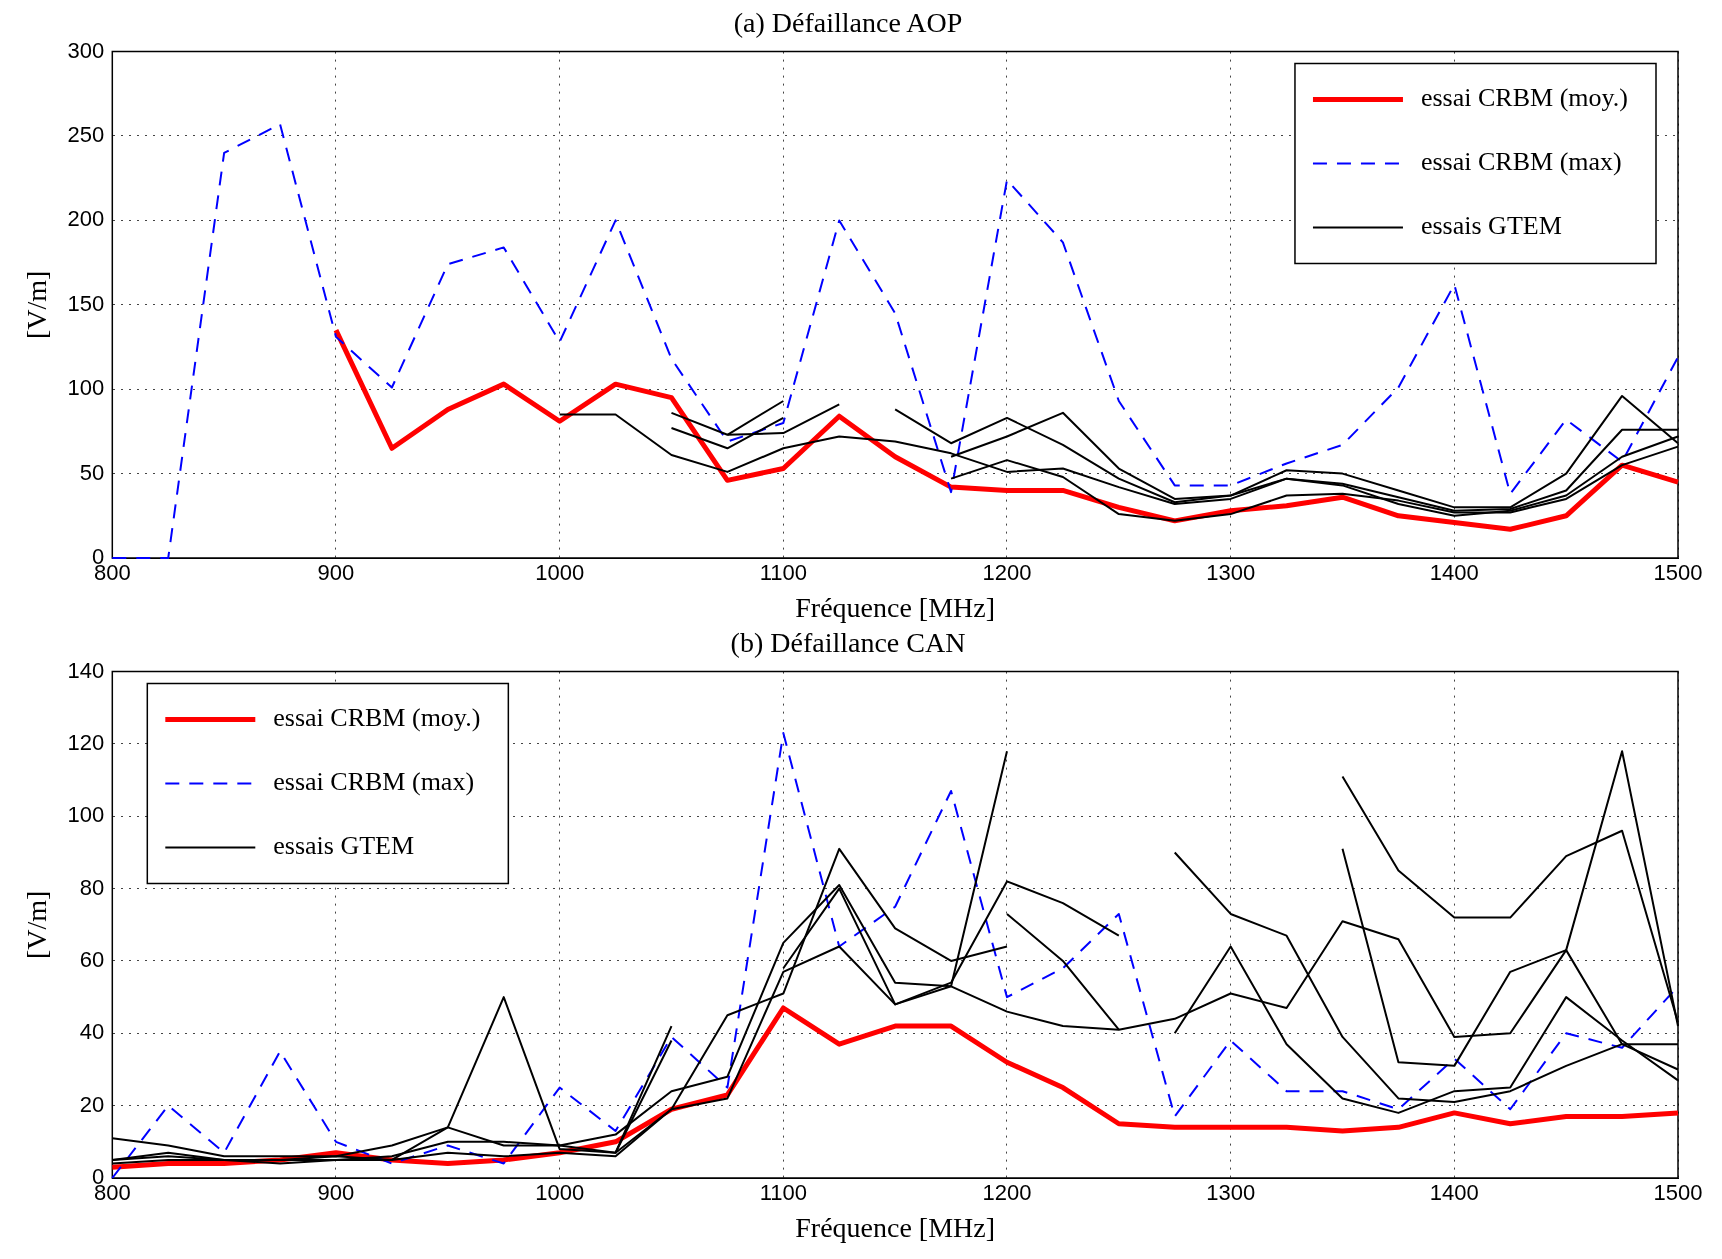  What do you see at coordinates (92, 887) in the screenshot?
I see `y-tick-label: 80` at bounding box center [92, 887].